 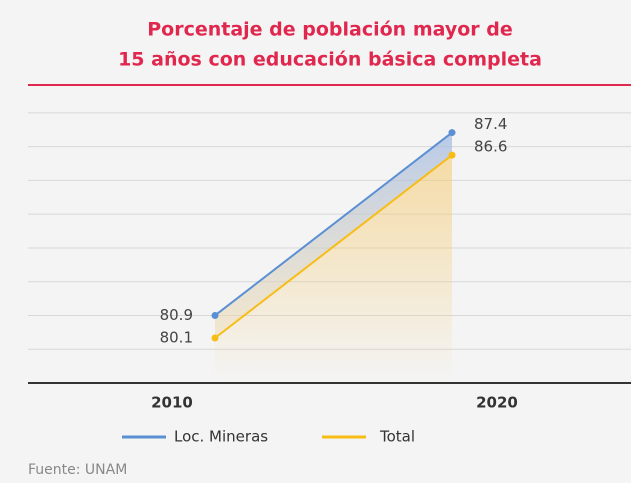 What do you see at coordinates (221, 437) in the screenshot?
I see `legend-label: Loc. Mineras` at bounding box center [221, 437].